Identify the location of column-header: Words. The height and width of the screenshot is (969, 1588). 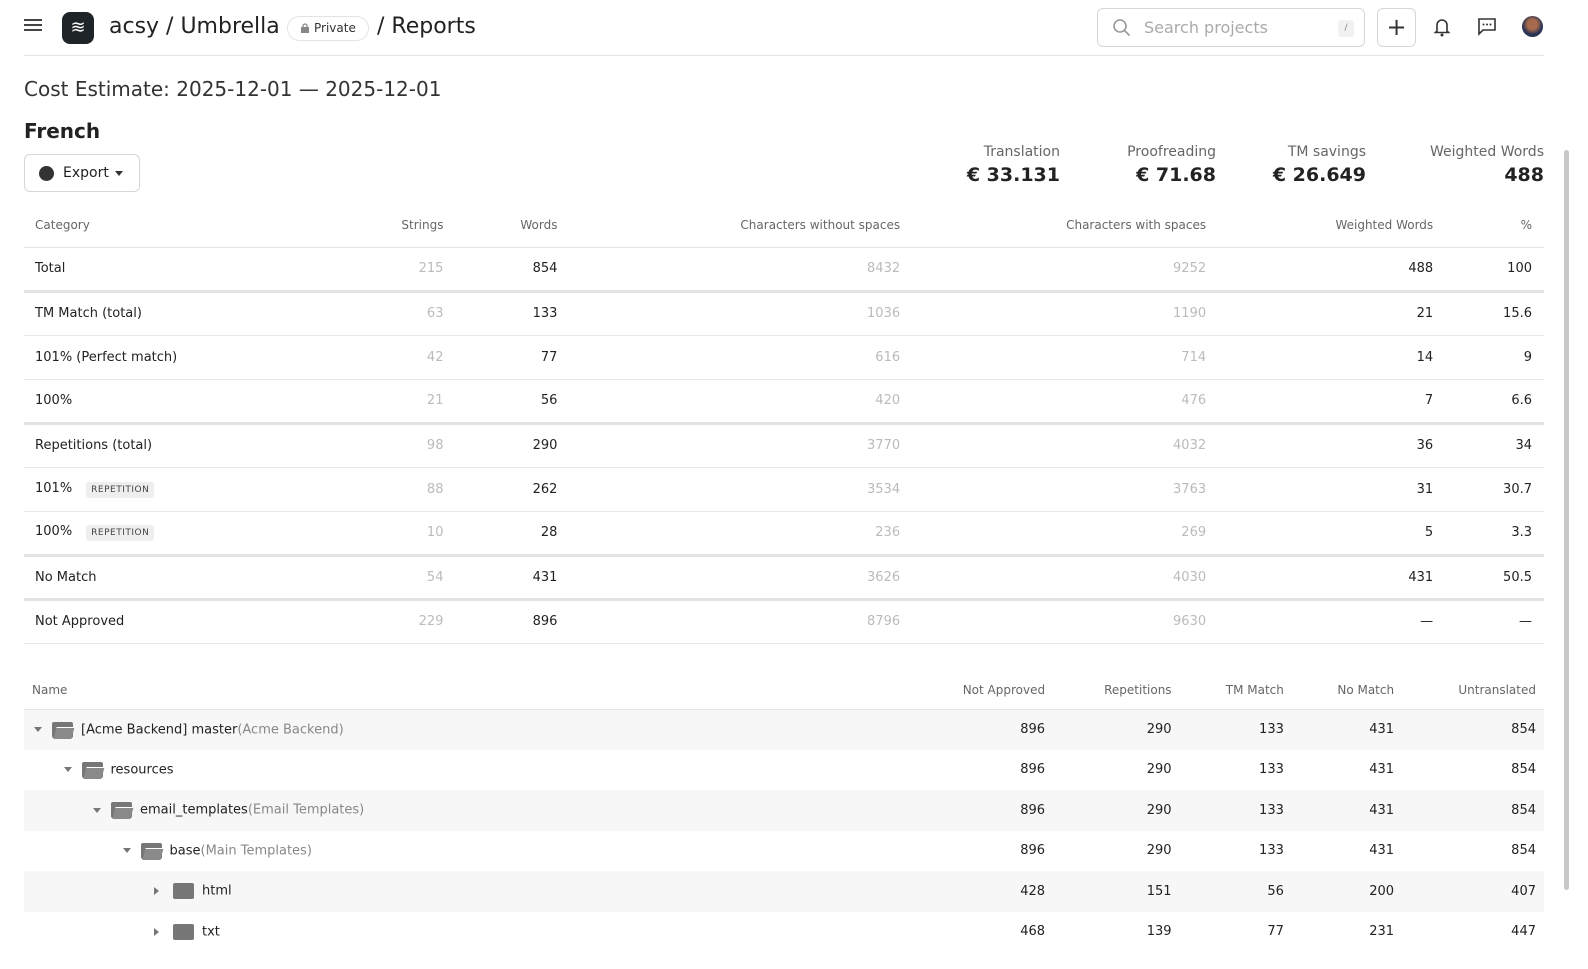
(512, 225).